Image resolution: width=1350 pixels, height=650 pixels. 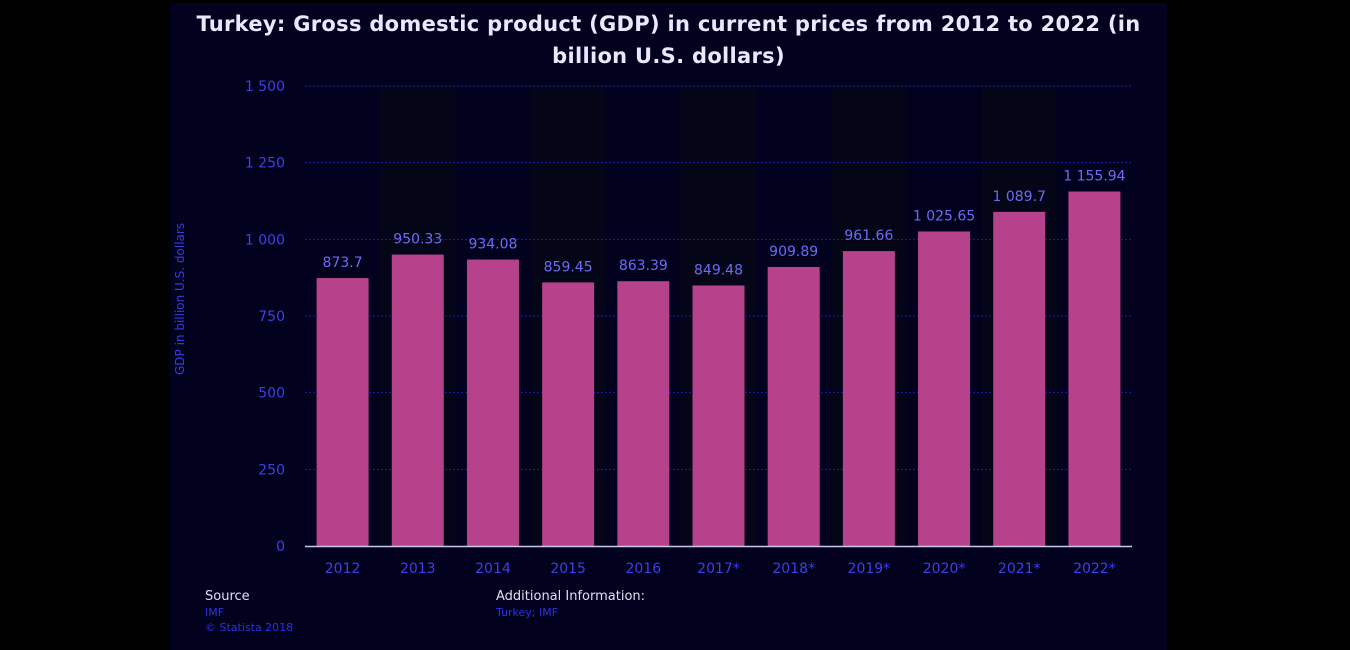 I want to click on y-tick-label: 1 250, so click(x=265, y=164).